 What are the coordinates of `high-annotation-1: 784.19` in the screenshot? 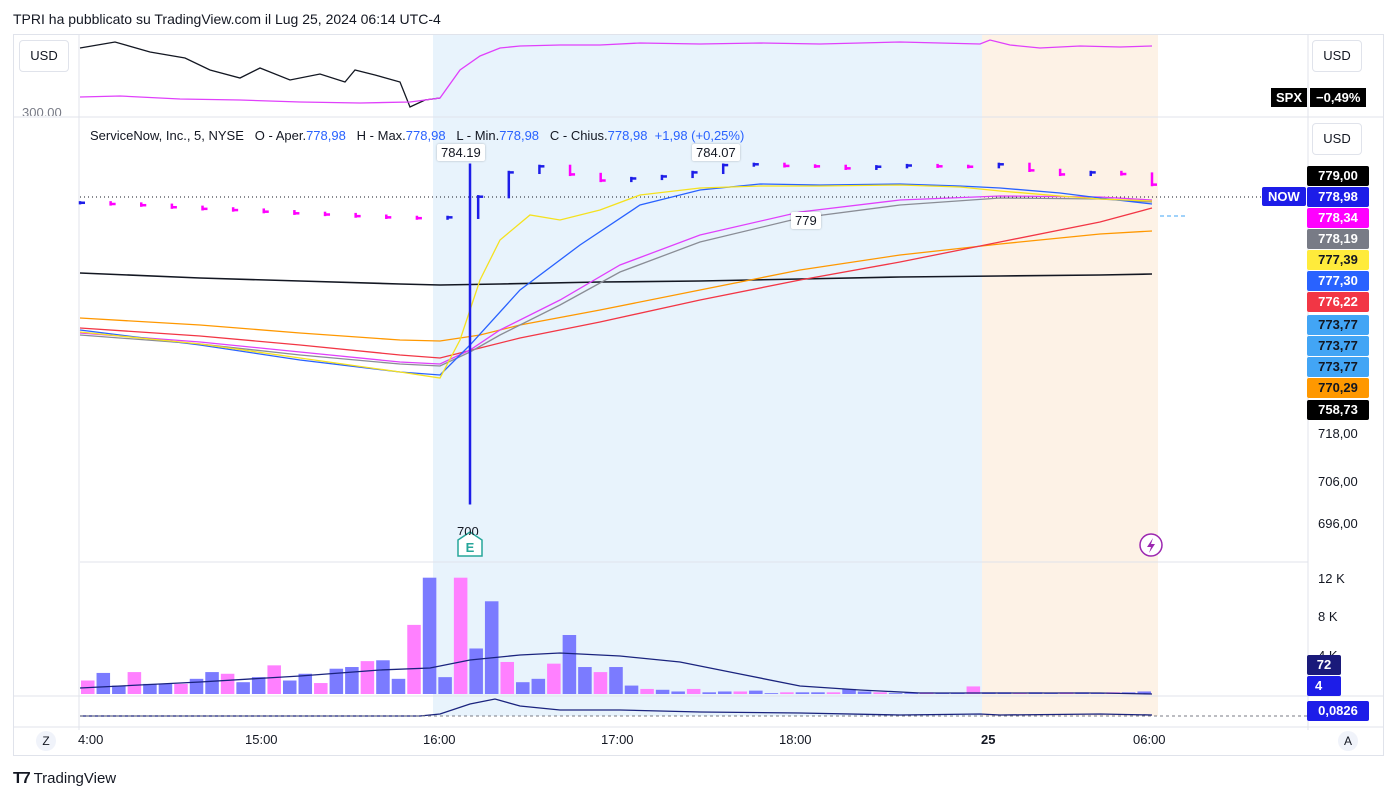 It's located at (461, 152).